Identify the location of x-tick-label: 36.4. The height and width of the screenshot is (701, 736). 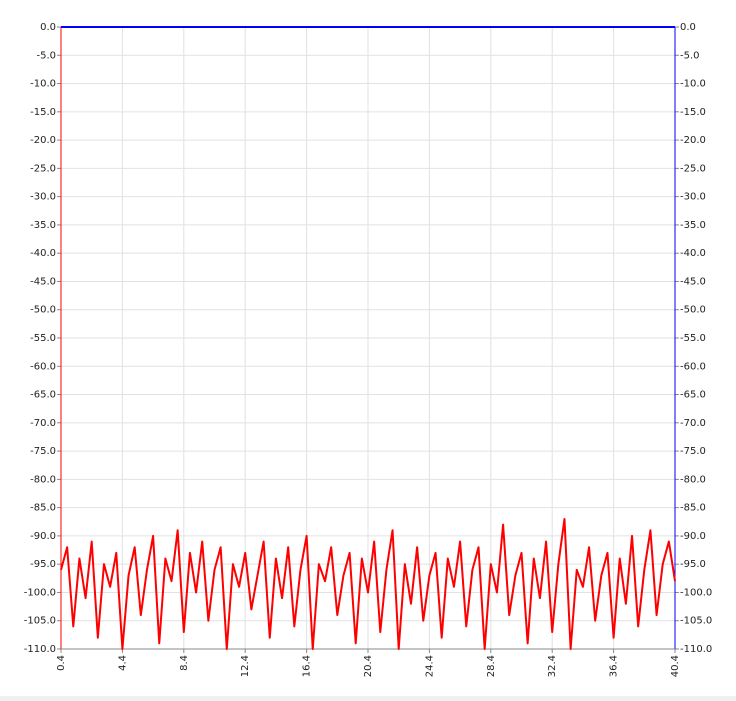
(614, 666).